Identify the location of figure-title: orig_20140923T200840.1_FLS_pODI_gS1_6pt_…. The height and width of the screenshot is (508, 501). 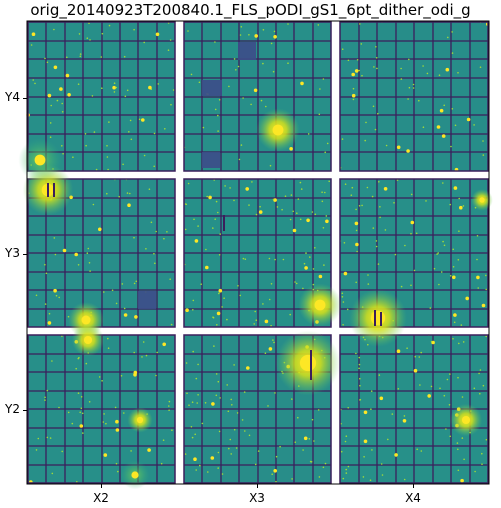
(250, 10).